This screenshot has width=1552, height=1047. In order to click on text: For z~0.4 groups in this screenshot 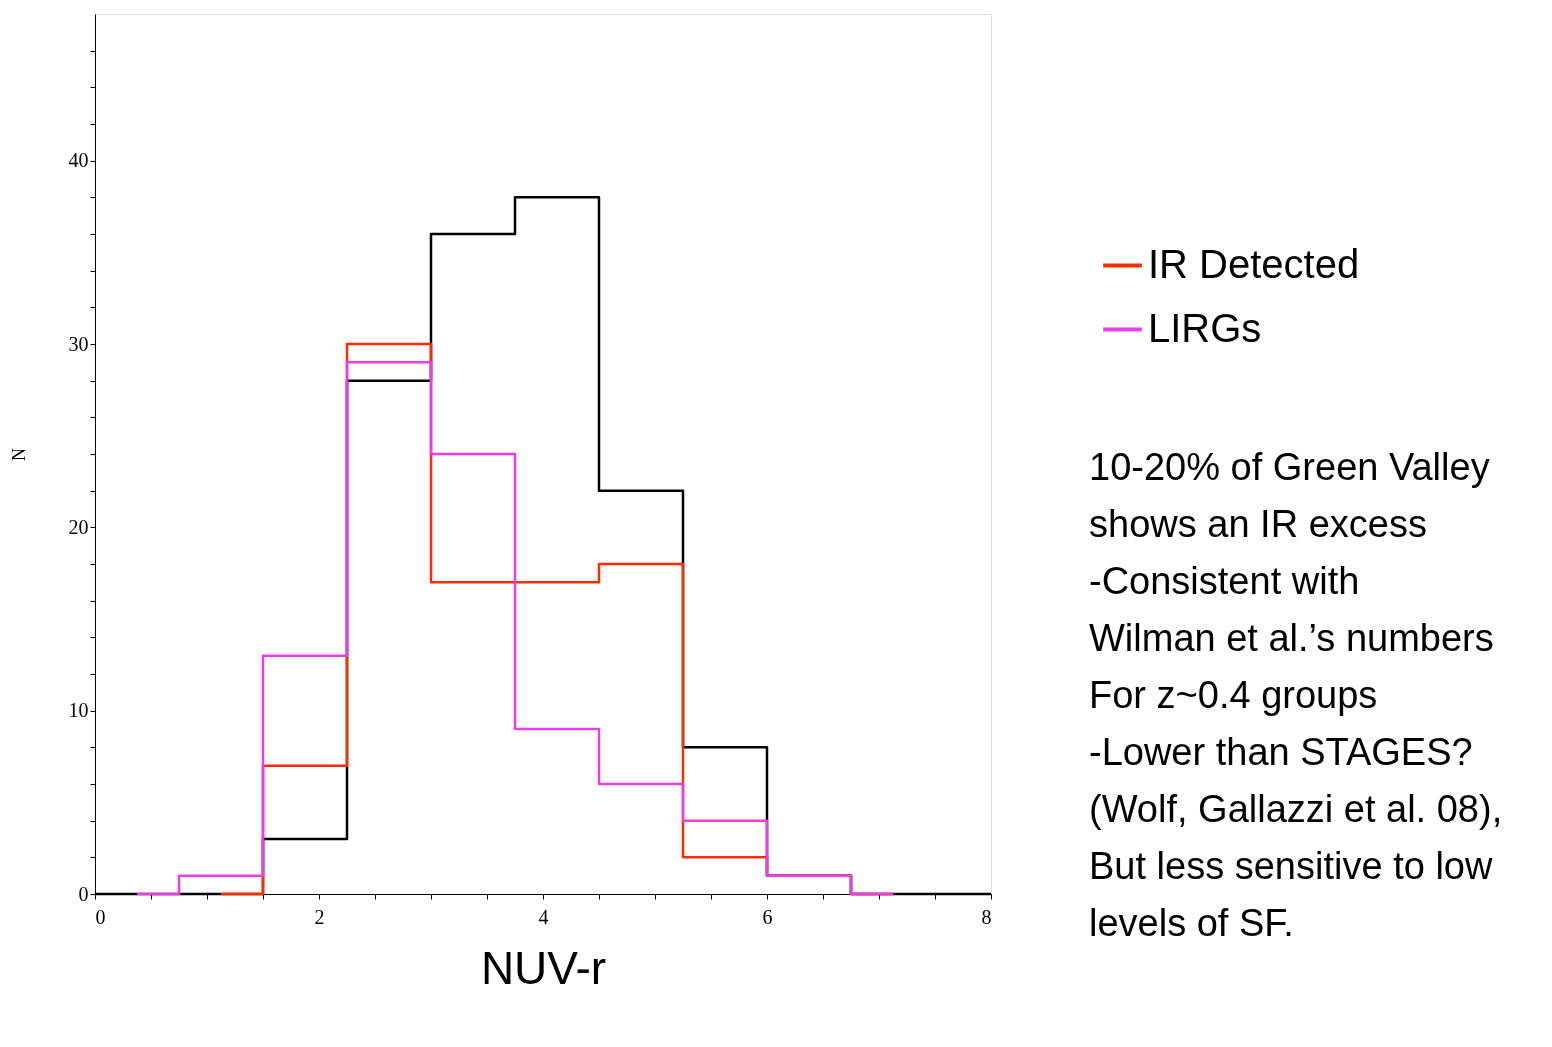, I will do `click(1233, 695)`.